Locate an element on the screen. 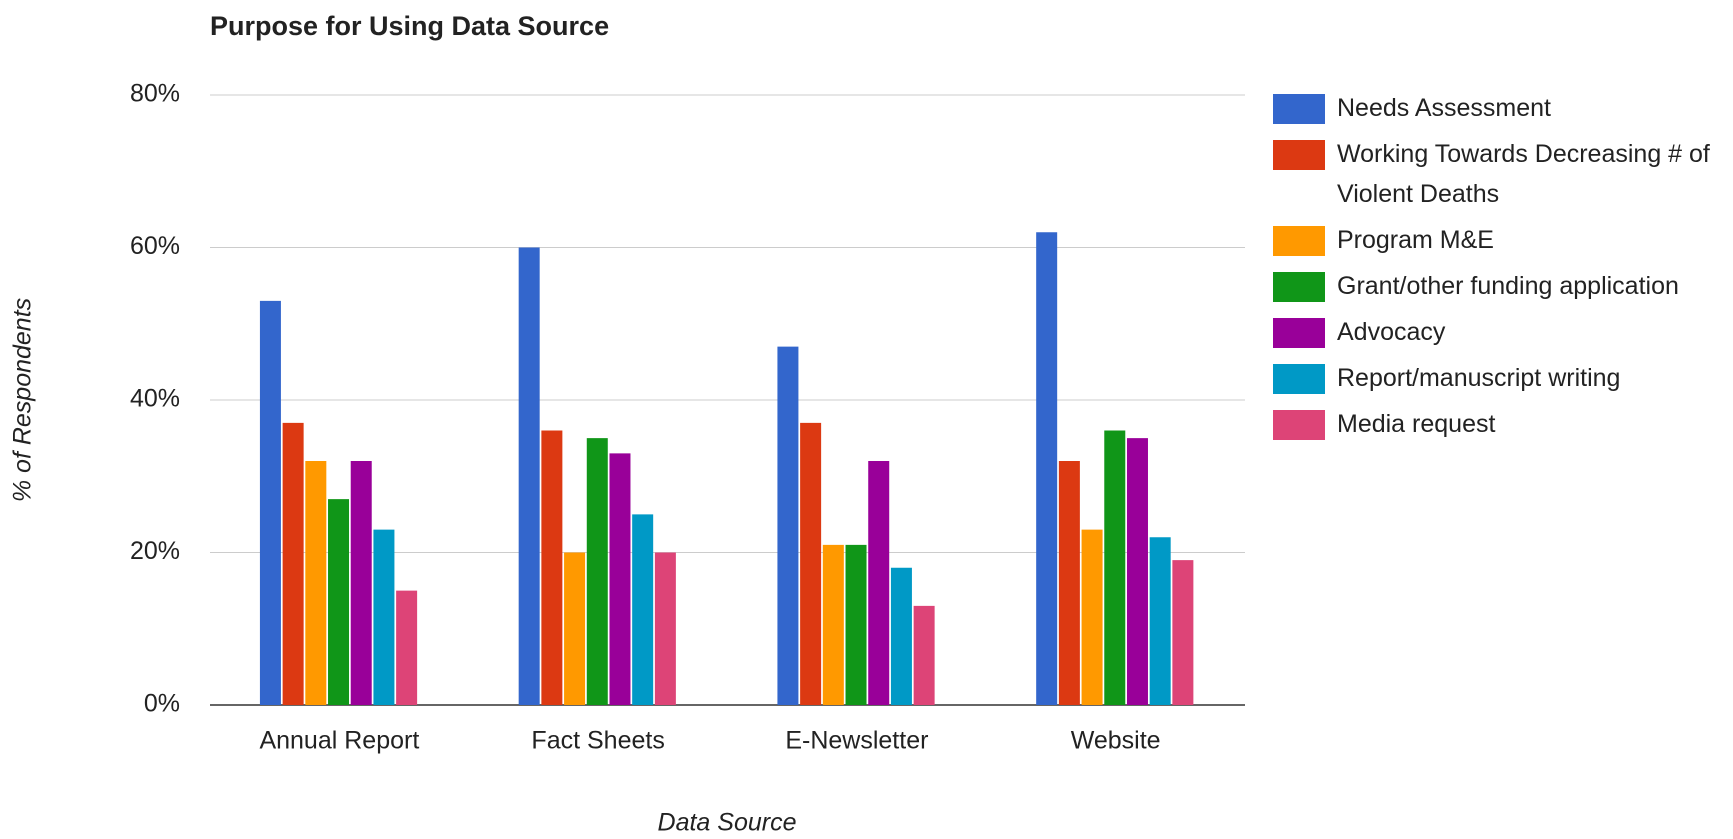 The height and width of the screenshot is (839, 1733). x-tick-label: Annual Report is located at coordinates (339, 741).